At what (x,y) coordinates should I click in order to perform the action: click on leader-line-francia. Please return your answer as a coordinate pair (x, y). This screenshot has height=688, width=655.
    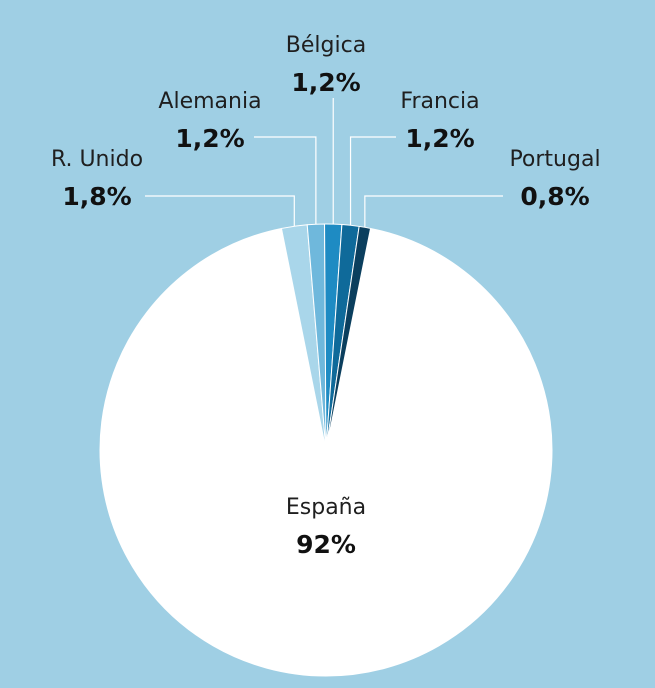
    Looking at the image, I should click on (372, 181).